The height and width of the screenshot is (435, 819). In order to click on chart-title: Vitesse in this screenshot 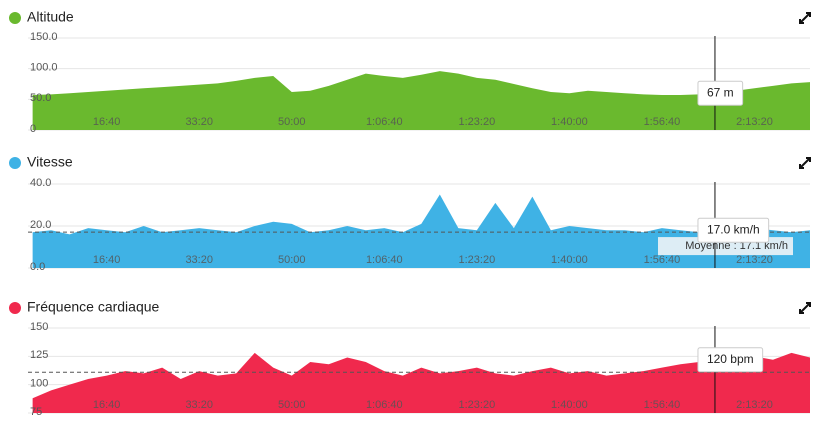, I will do `click(50, 162)`.